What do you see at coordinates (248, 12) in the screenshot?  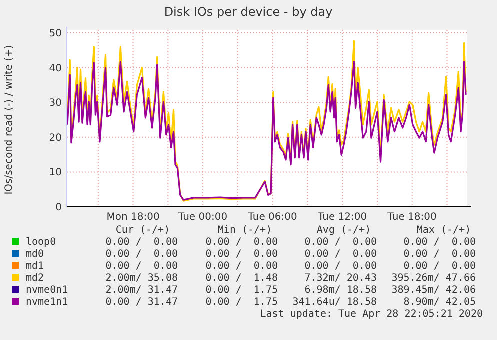 I see `chart-title: Disk IOs per device - by day` at bounding box center [248, 12].